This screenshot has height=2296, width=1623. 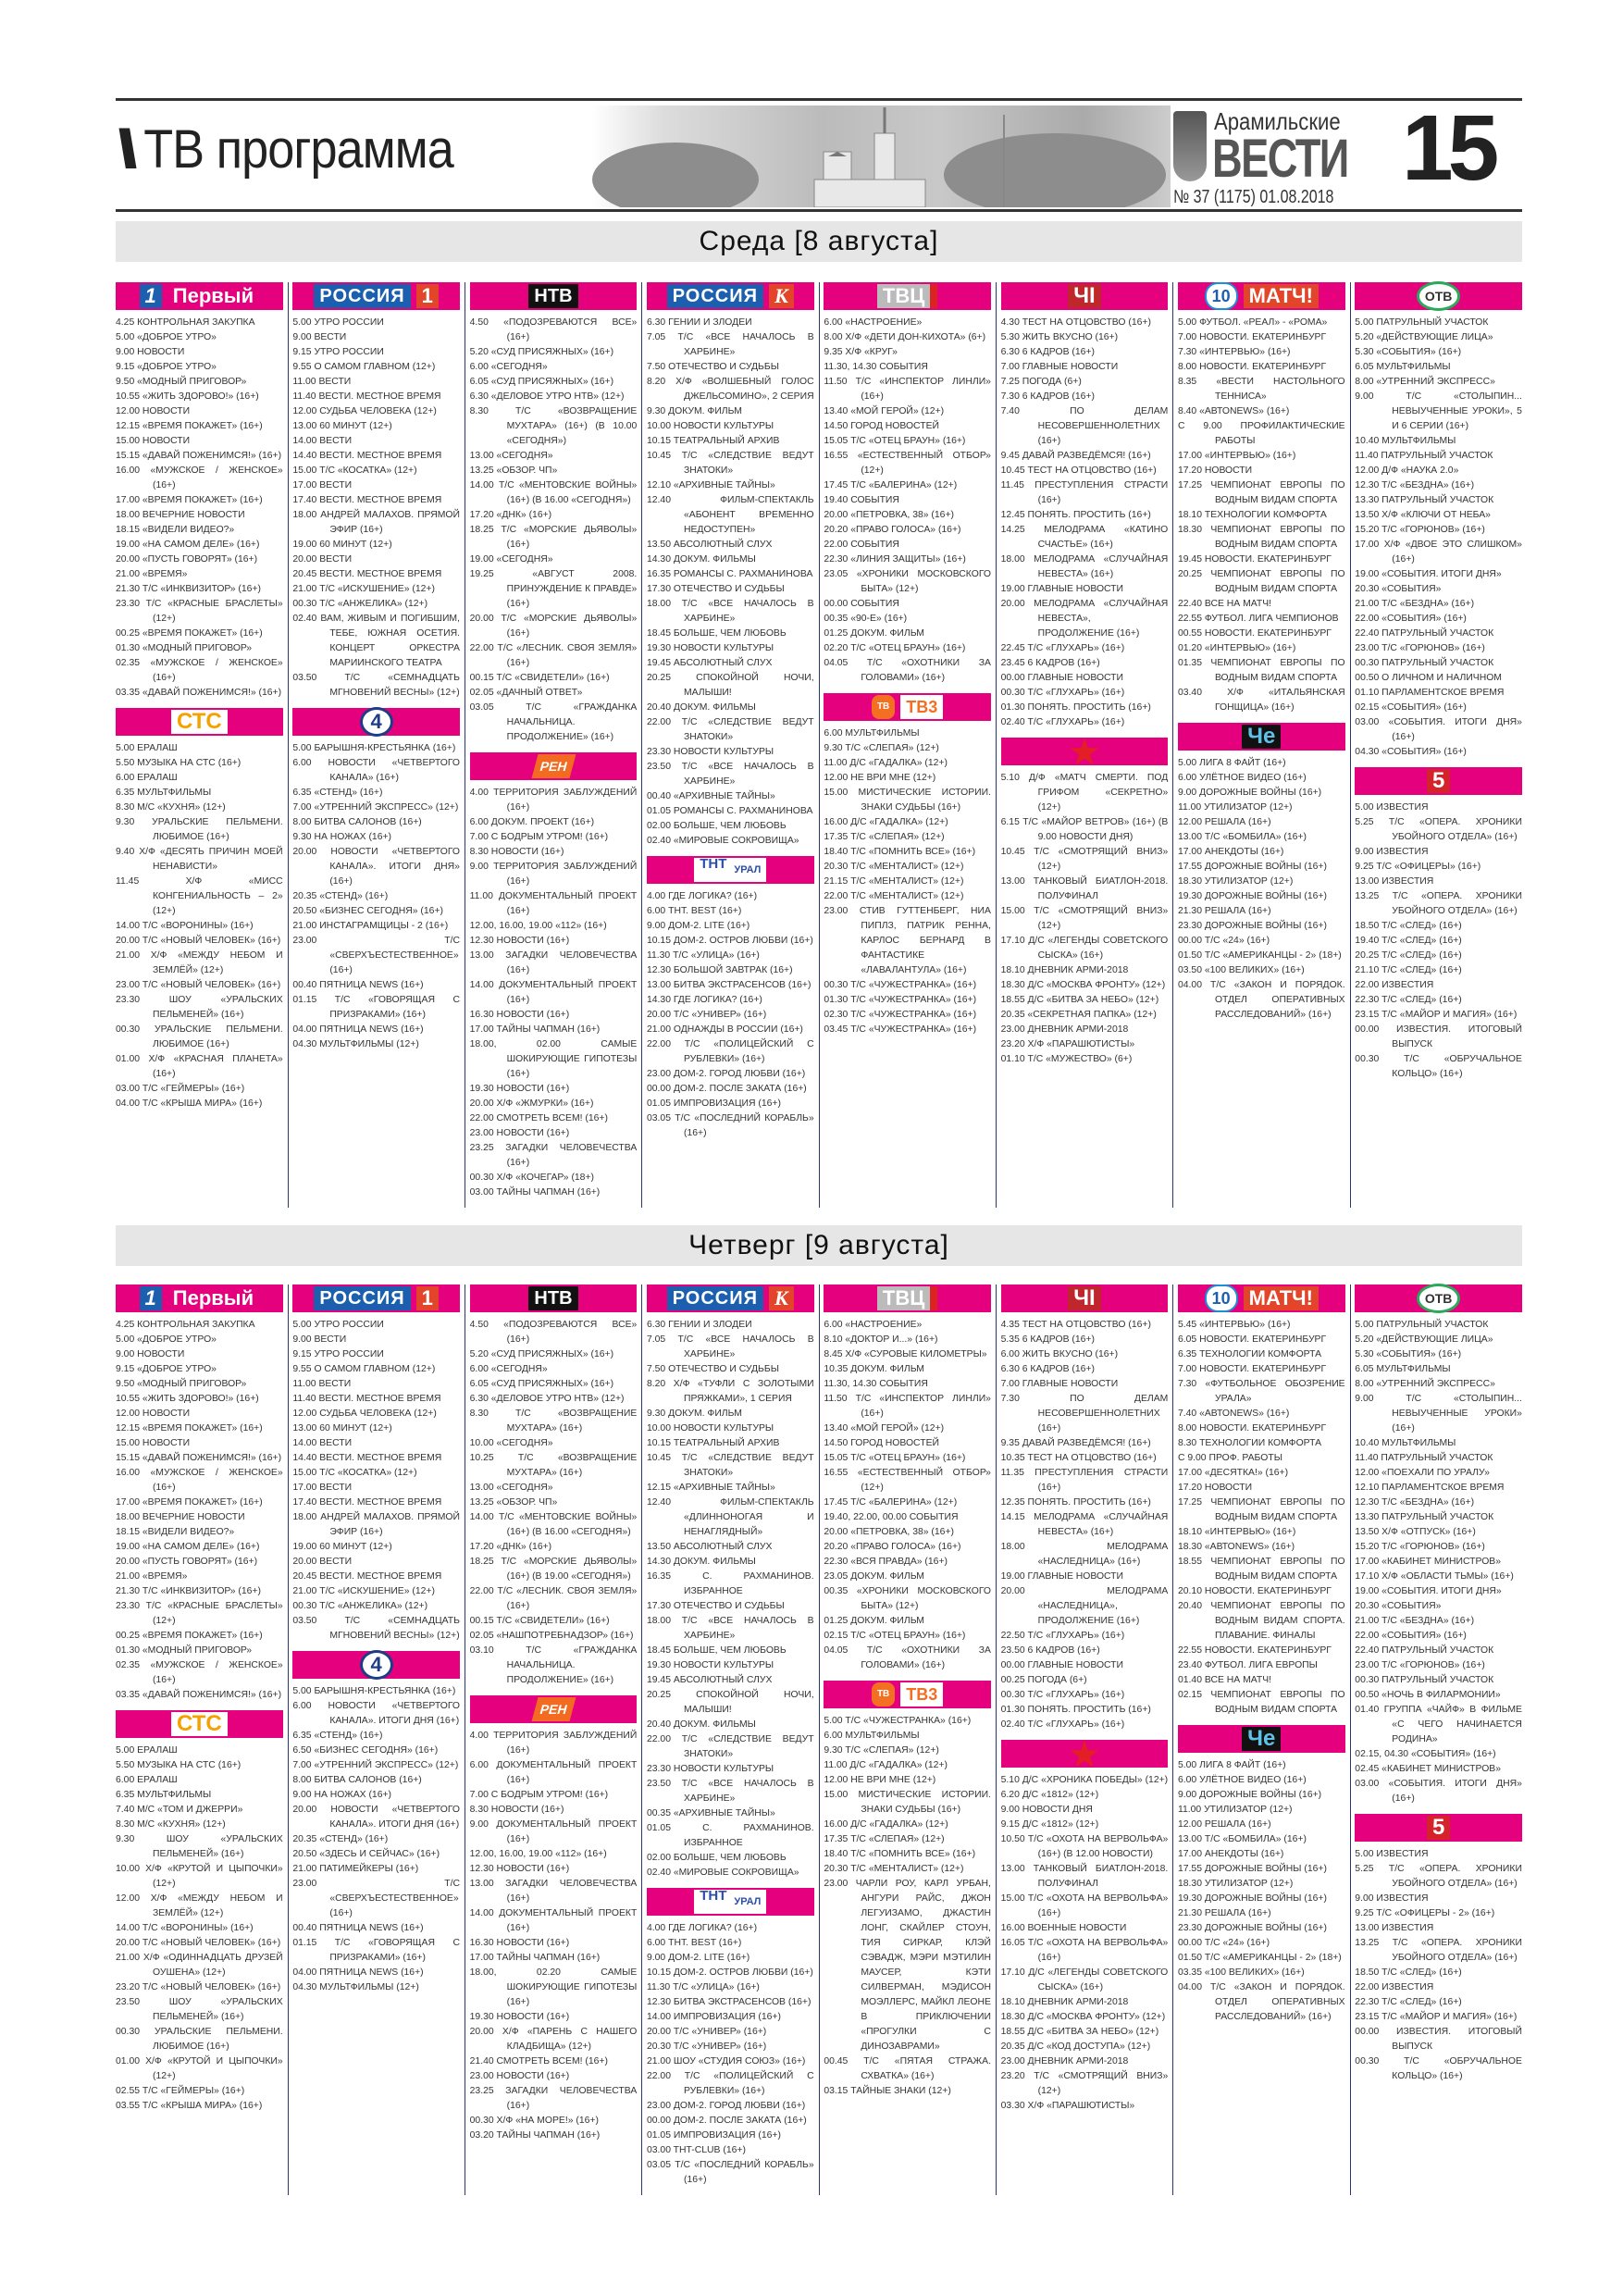 I want to click on program-listing: 4.30 ТЕСТ НА ОТЦОВСТВО (16+), so click(x=1075, y=323).